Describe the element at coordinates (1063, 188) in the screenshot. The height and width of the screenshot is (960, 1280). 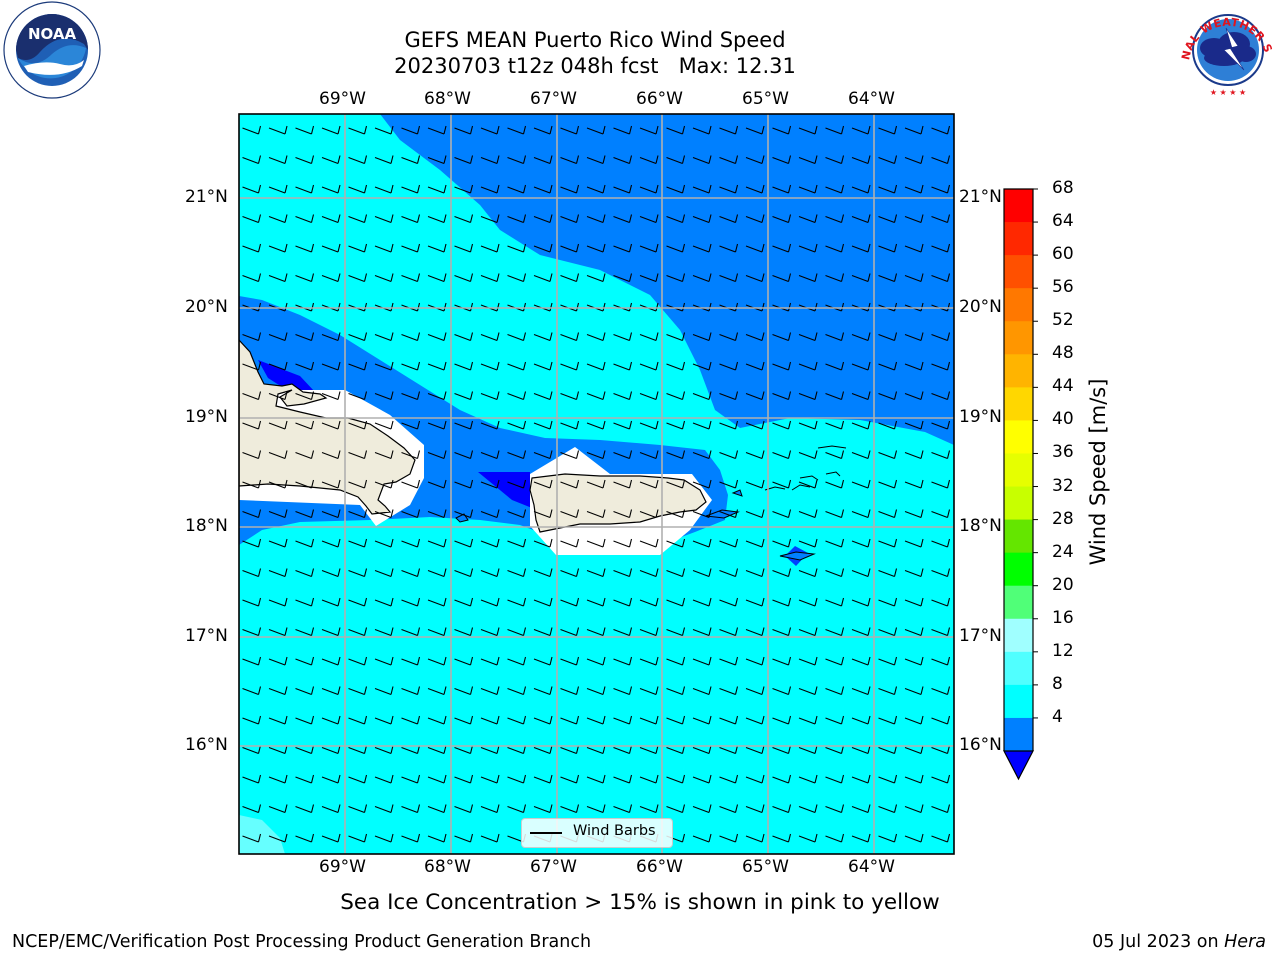
I see `colorbar-tick-label: 68` at that location.